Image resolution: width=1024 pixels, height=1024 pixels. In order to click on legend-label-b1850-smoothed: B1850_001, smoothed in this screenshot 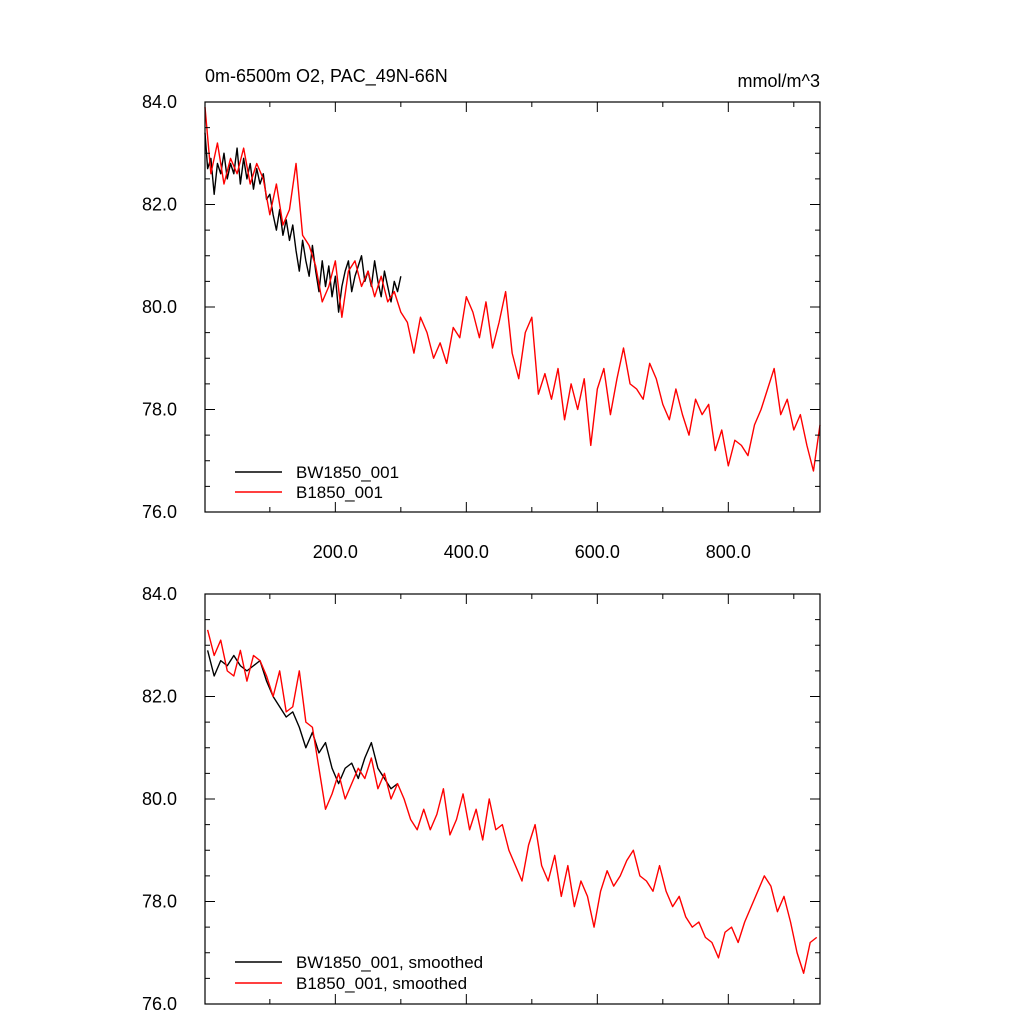, I will do `click(381, 983)`.